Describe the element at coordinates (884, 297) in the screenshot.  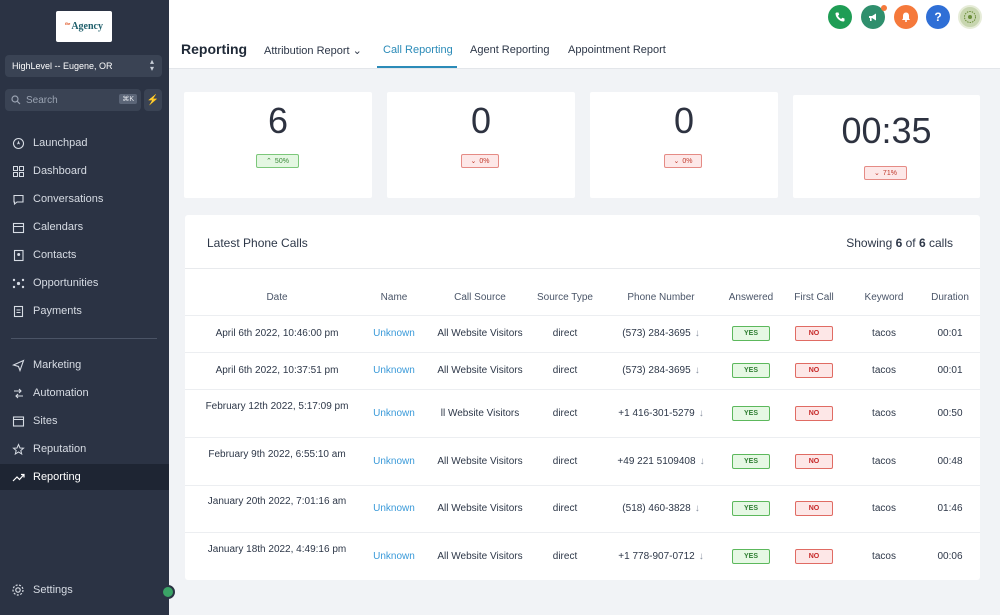
I see `column-header-keyword: Keyword` at that location.